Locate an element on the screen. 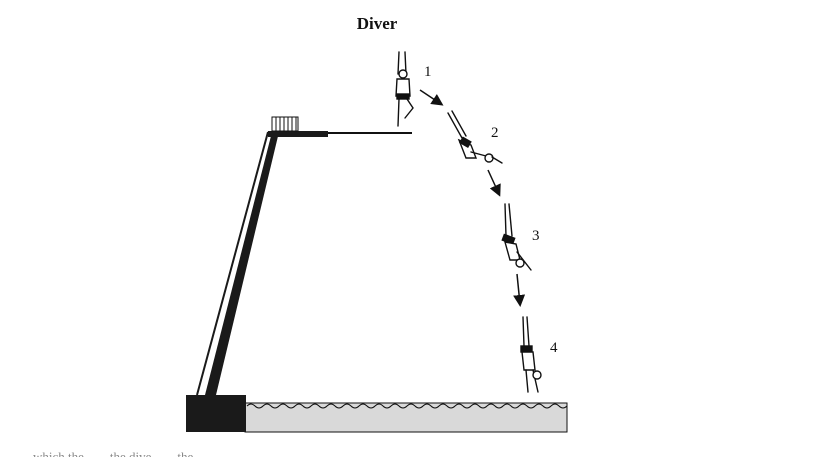 This screenshot has height=462, width=824. step-label-4: 4 is located at coordinates (554, 348).